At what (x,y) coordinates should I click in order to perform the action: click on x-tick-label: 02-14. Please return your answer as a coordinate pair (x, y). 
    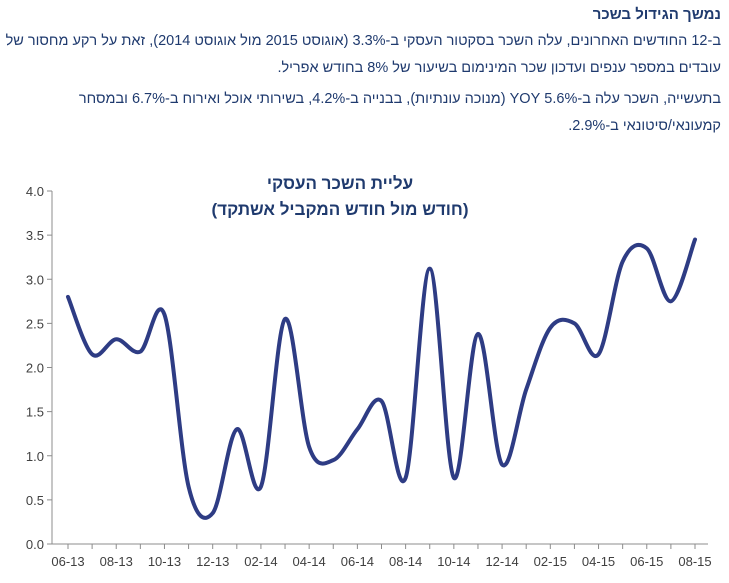
    Looking at the image, I should click on (260, 561).